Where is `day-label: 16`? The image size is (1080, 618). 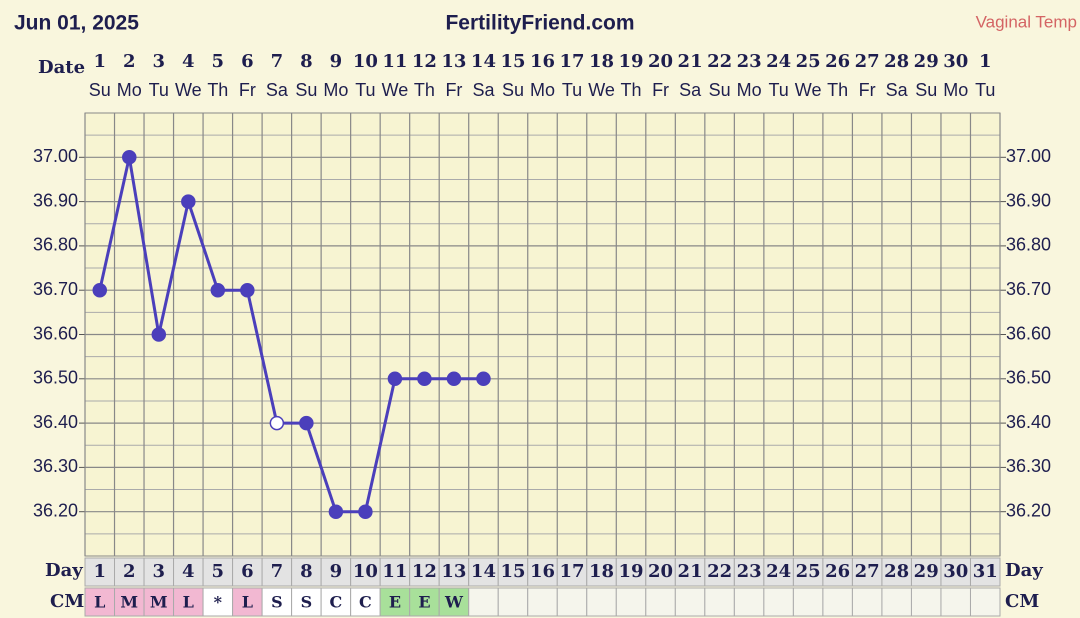
day-label: 16 is located at coordinates (542, 571).